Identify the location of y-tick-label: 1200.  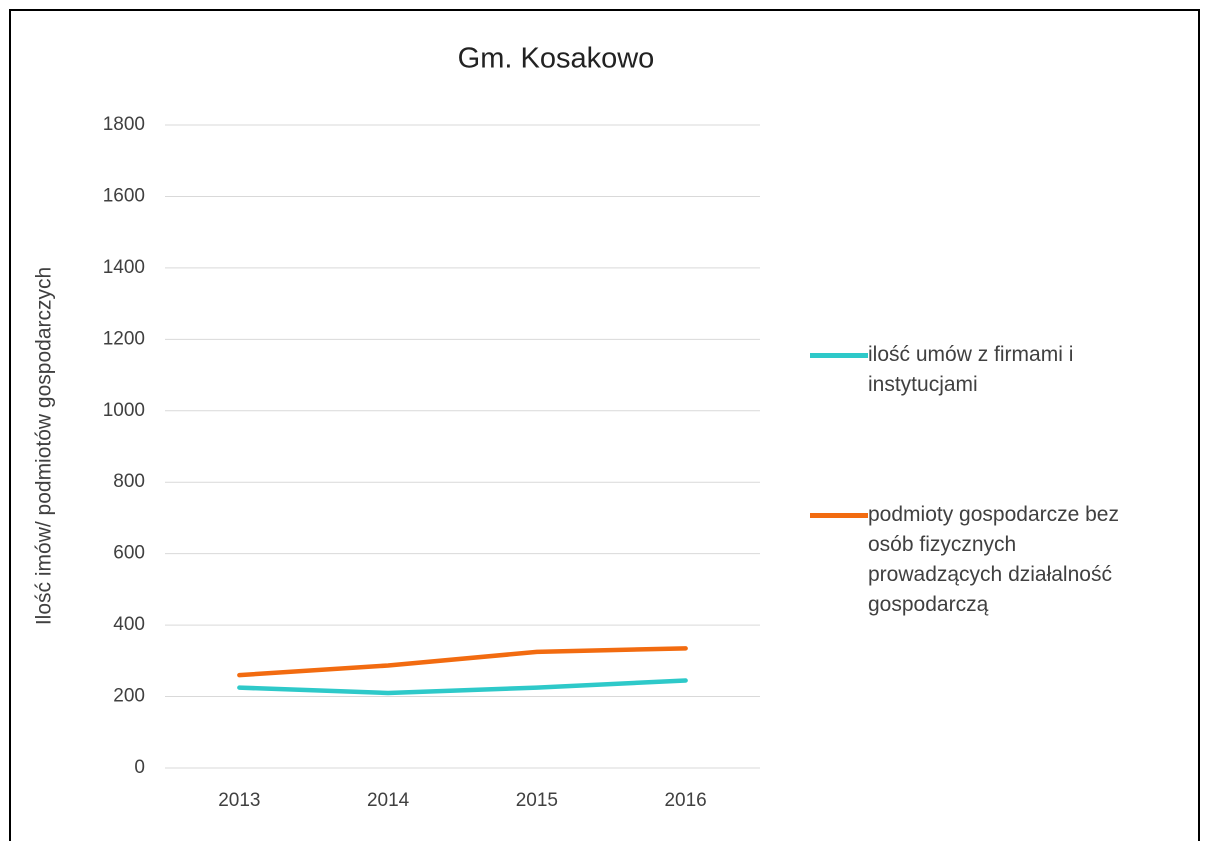
(124, 338).